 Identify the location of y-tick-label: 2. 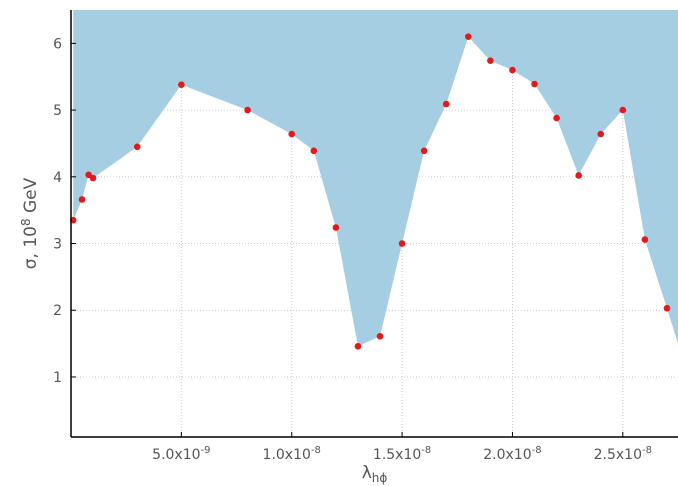
(57, 311).